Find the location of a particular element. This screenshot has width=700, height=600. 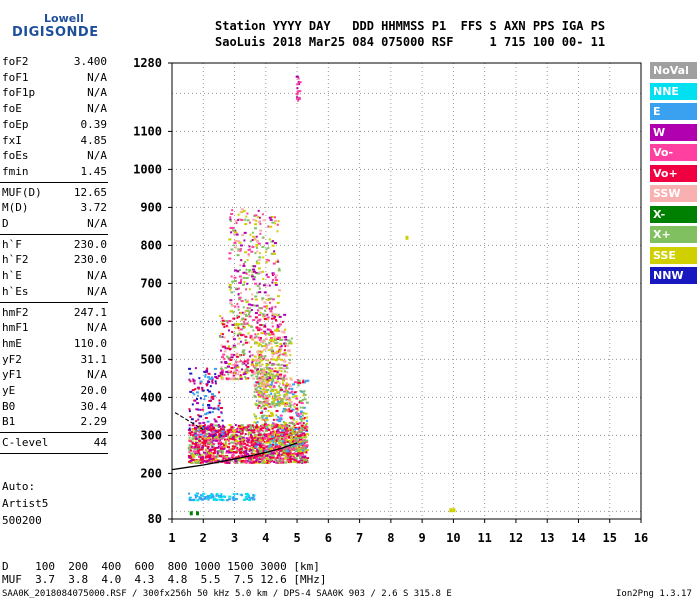

y-tick-label: 400 is located at coordinates (151, 397).